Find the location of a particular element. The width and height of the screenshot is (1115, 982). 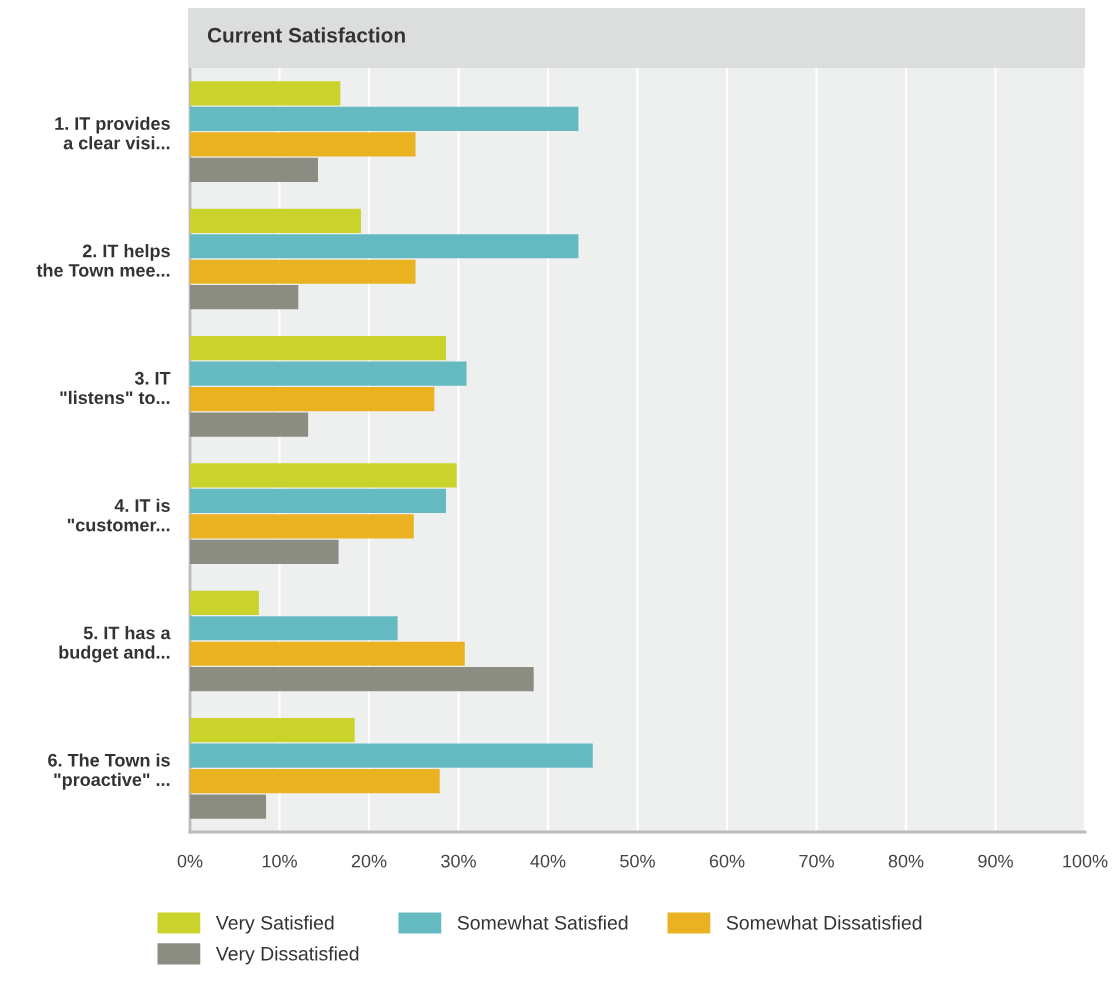

x-tick-label: 30% is located at coordinates (458, 861).